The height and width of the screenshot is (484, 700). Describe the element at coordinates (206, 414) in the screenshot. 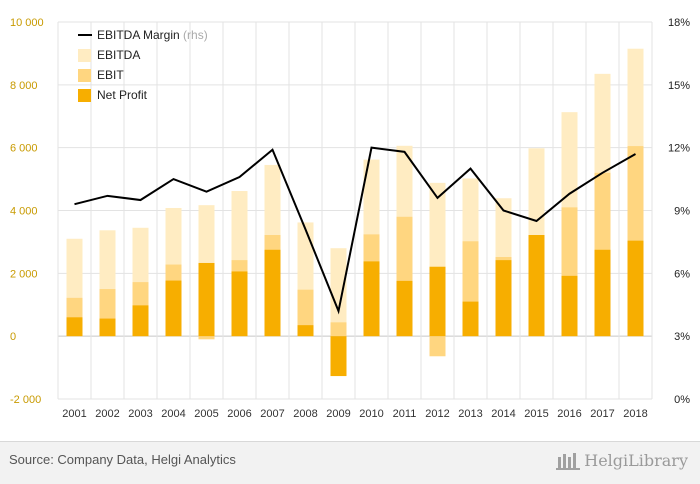

I see `x-tick-label: 2005` at that location.